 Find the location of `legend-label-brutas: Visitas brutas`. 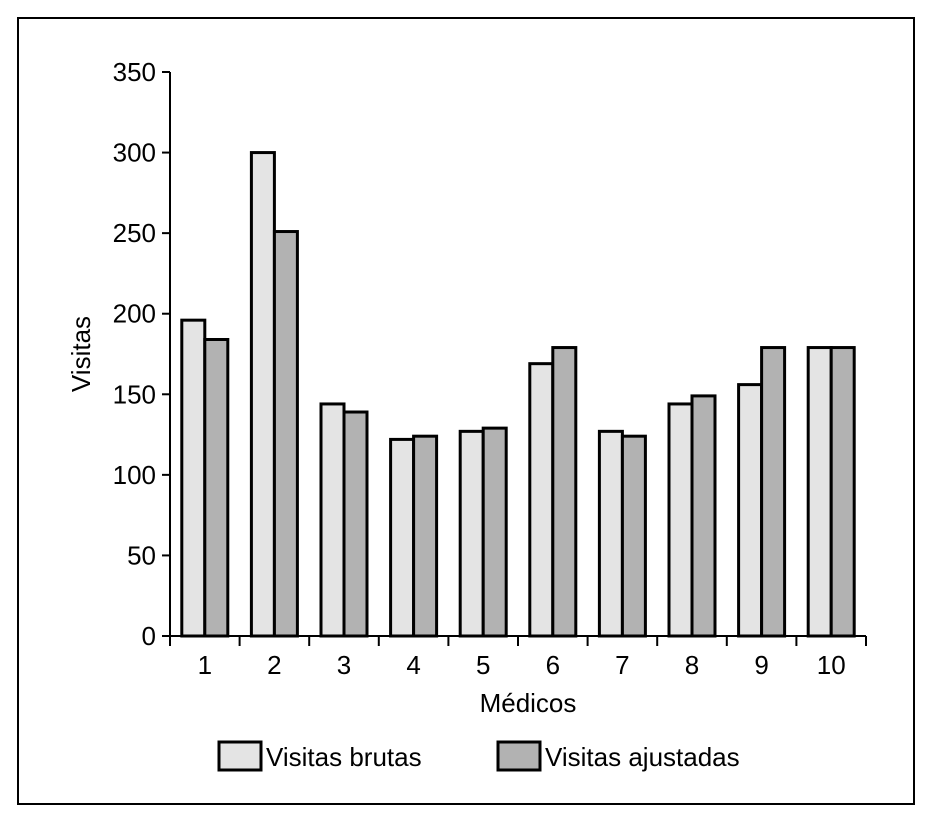

legend-label-brutas: Visitas brutas is located at coordinates (344, 757).